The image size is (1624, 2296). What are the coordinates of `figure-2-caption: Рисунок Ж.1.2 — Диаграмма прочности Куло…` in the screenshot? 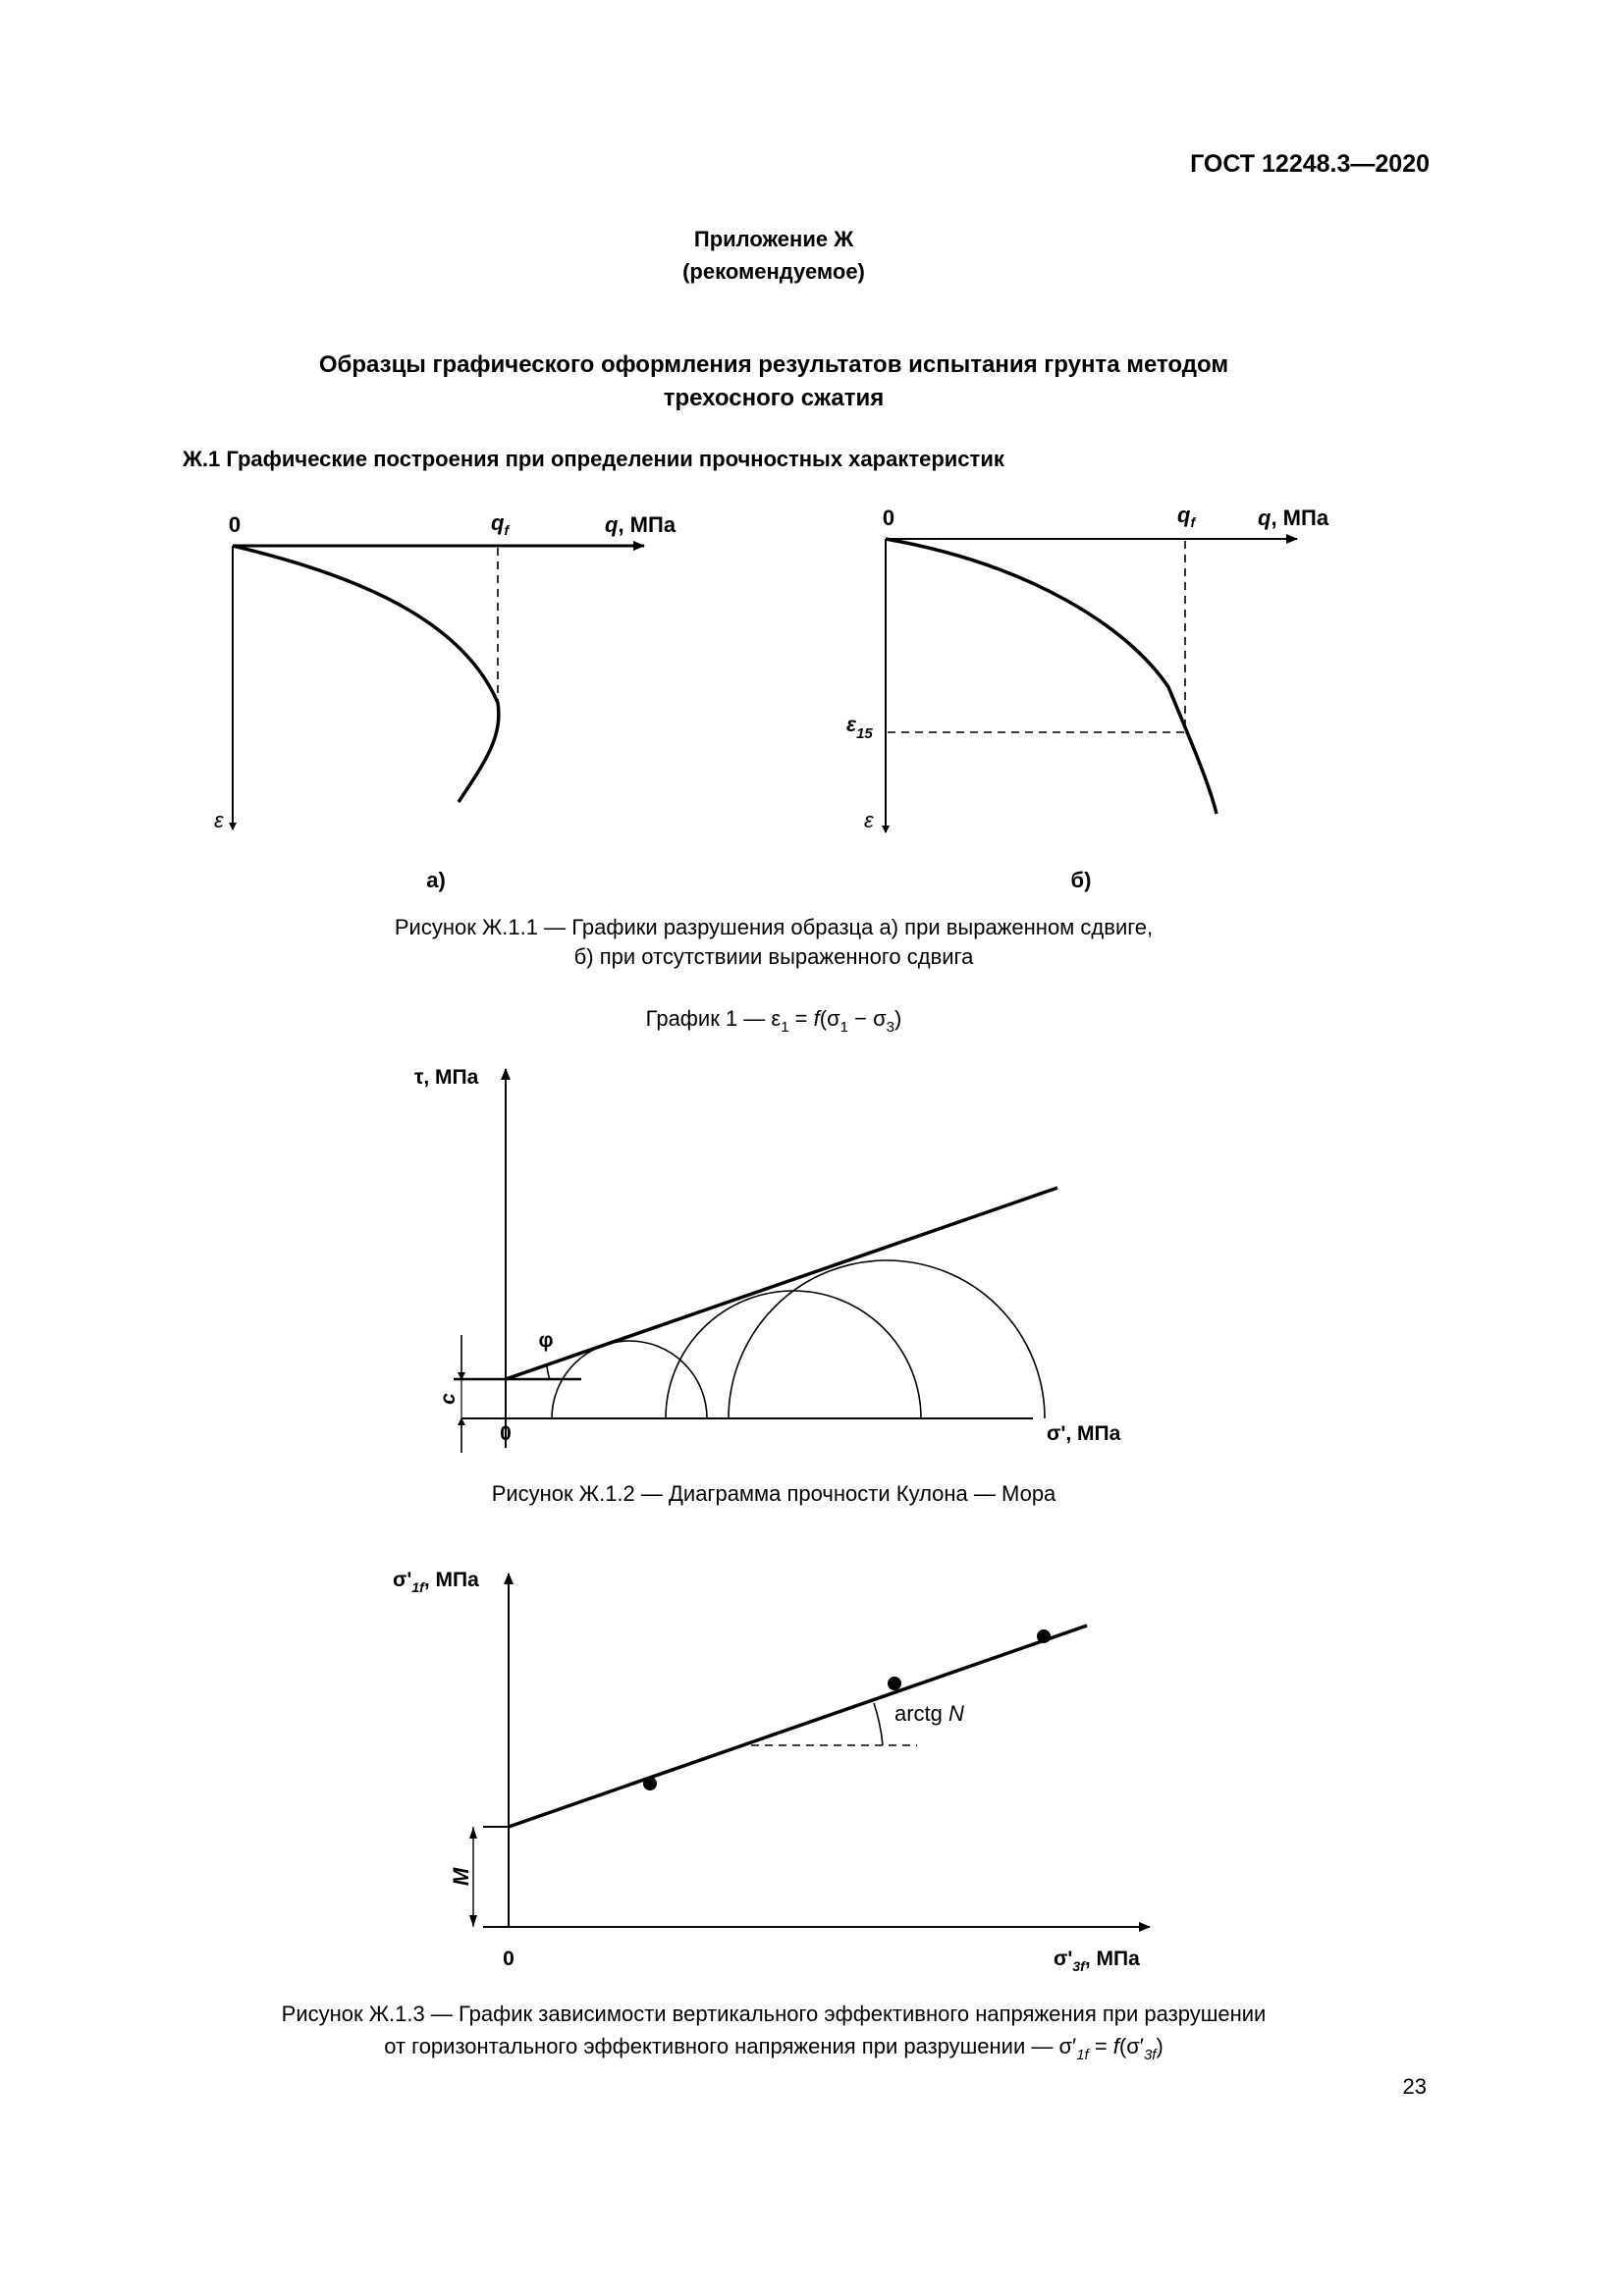 It's located at (774, 1493).